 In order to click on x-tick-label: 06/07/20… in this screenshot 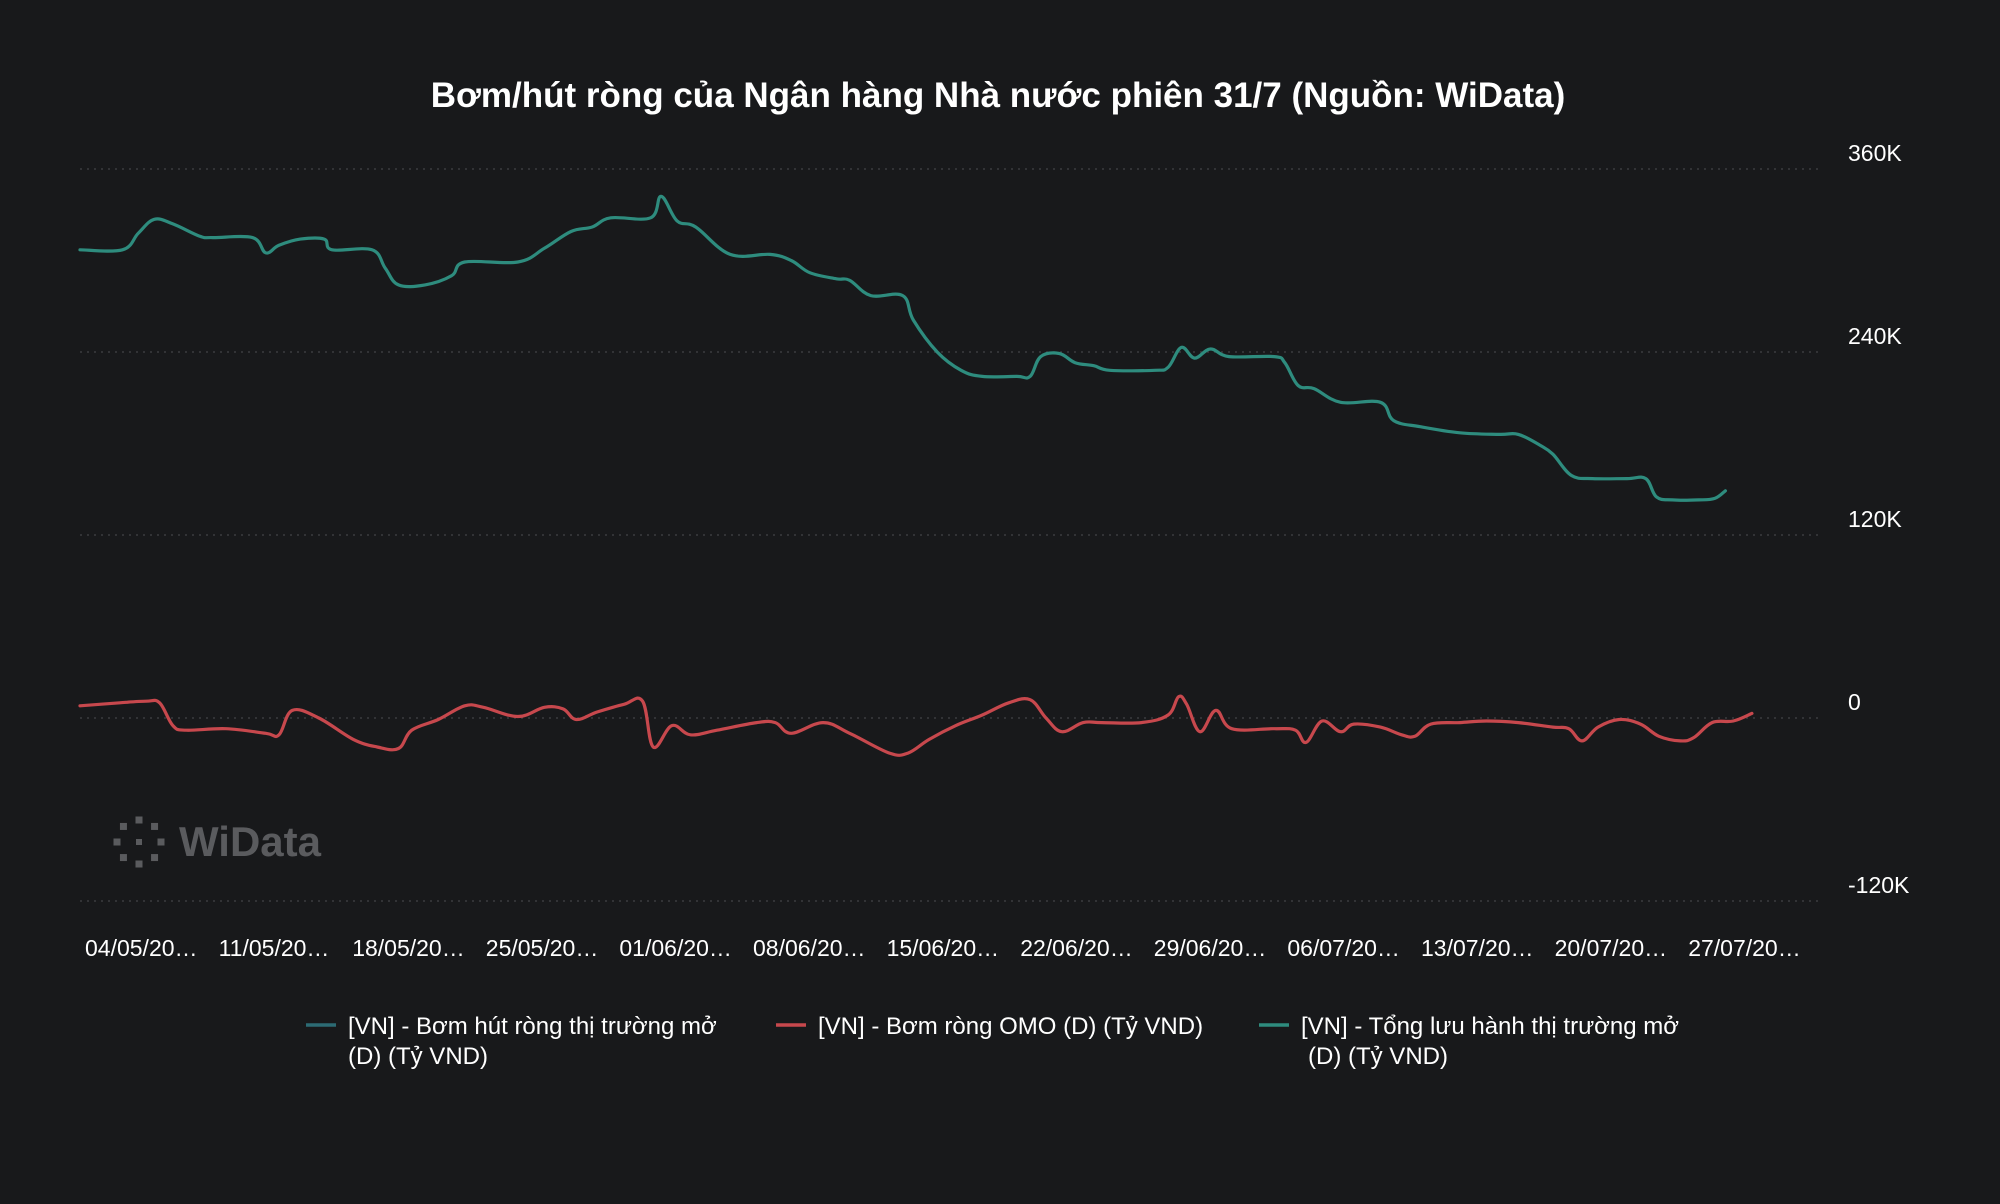, I will do `click(1343, 948)`.